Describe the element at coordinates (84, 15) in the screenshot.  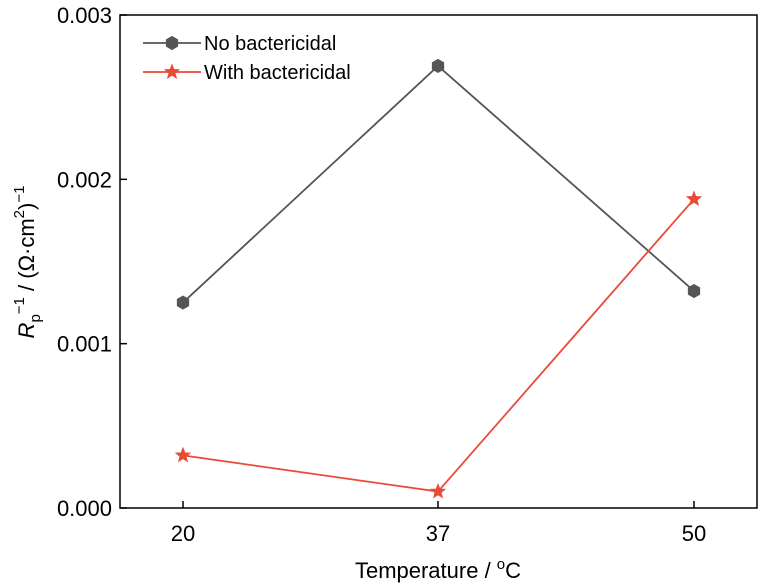
I see `y-tick-label: 0.003` at that location.